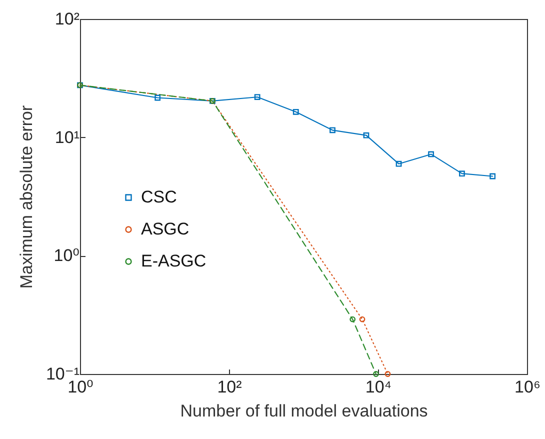  I want to click on x-tick-label: 10⁶, so click(527, 387).